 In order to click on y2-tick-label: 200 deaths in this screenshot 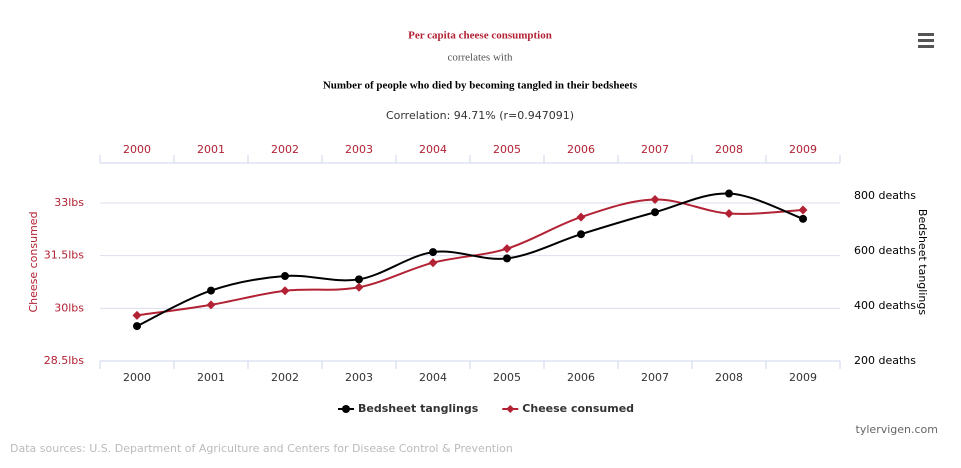, I will do `click(885, 360)`.